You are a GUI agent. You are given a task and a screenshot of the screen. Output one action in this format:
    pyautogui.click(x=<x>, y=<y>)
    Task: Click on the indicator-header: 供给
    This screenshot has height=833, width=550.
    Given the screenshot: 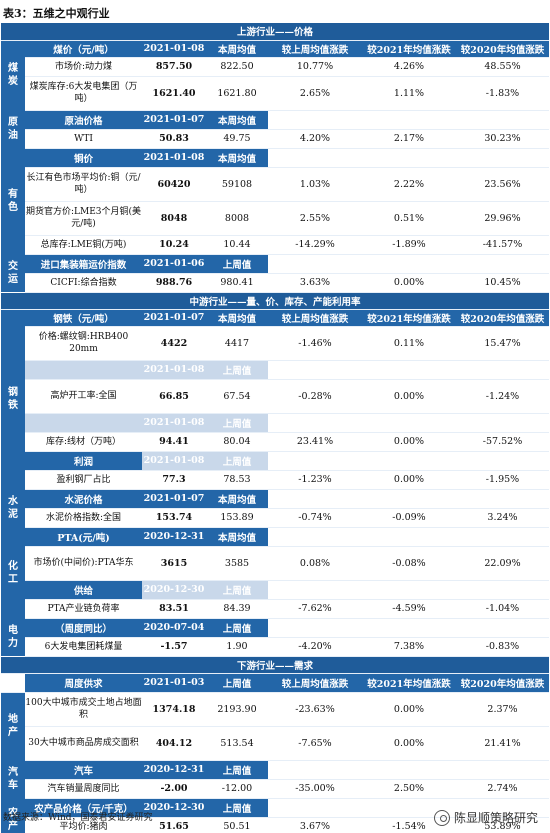 What is the action you would take?
    pyautogui.click(x=83, y=590)
    